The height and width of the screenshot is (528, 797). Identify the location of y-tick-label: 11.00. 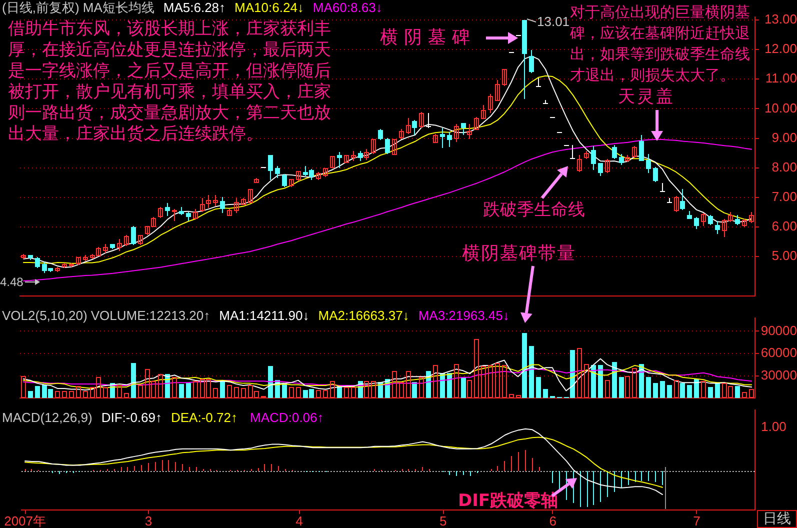
(781, 78).